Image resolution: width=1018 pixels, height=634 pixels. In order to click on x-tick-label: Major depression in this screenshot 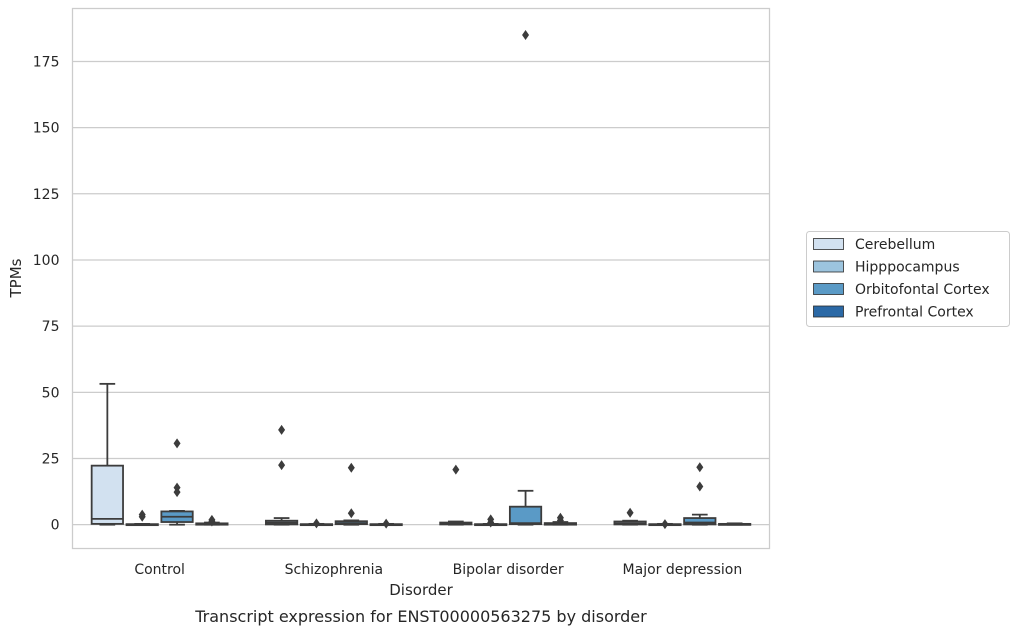, I will do `click(683, 570)`.